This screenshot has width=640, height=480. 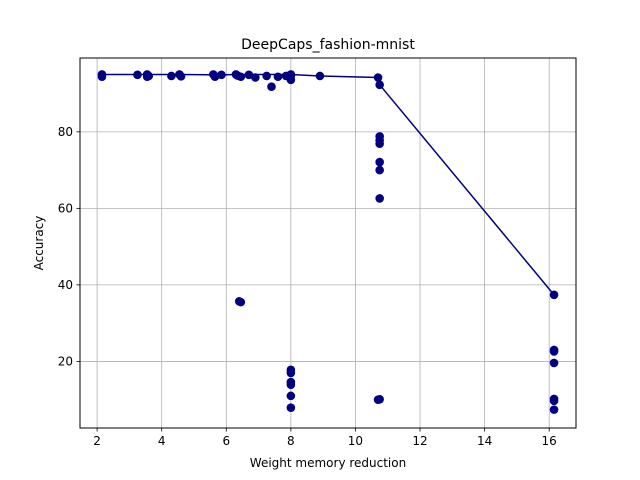 What do you see at coordinates (65, 285) in the screenshot?
I see `y-tick-label: 40` at bounding box center [65, 285].